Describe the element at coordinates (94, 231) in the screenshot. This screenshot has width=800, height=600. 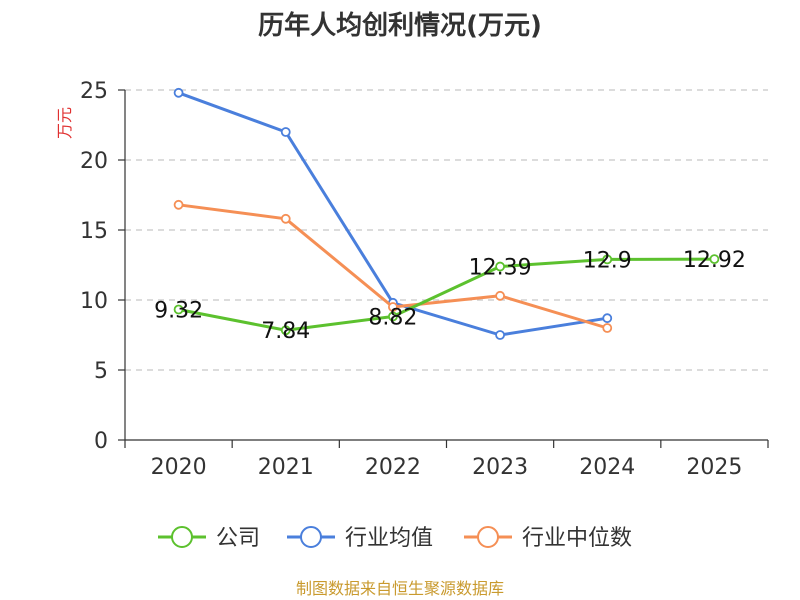
I see `y-tick-label: 15` at that location.